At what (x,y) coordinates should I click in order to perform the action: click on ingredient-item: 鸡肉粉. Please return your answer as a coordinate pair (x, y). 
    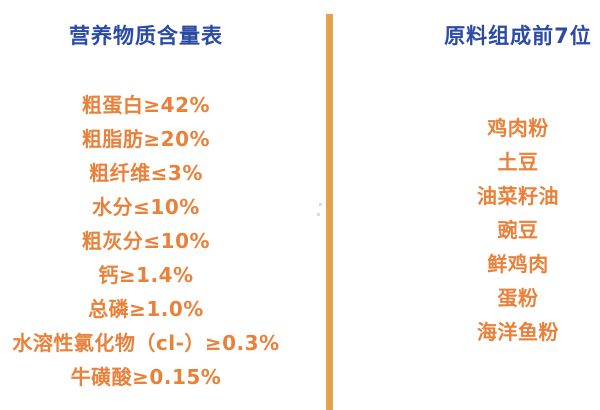
    Looking at the image, I should click on (518, 128).